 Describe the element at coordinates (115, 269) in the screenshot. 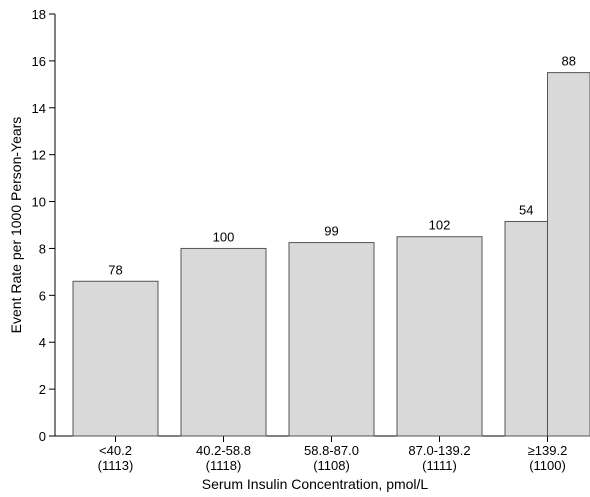

I see `bar-value-label: 78` at that location.